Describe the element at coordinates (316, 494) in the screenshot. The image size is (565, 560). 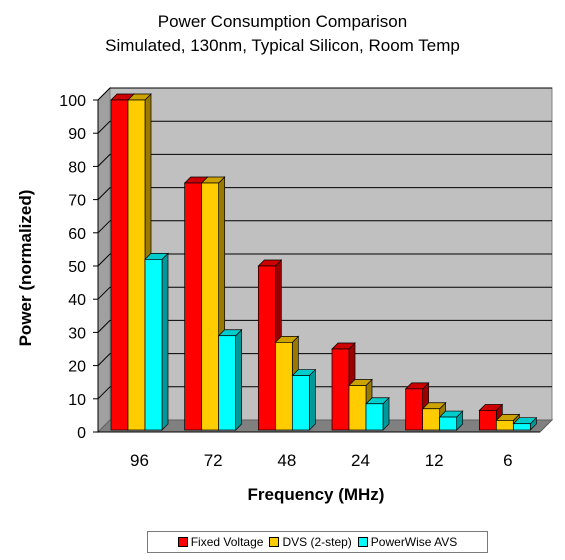
I see `x-axis-label: Frequency (MHz)` at that location.